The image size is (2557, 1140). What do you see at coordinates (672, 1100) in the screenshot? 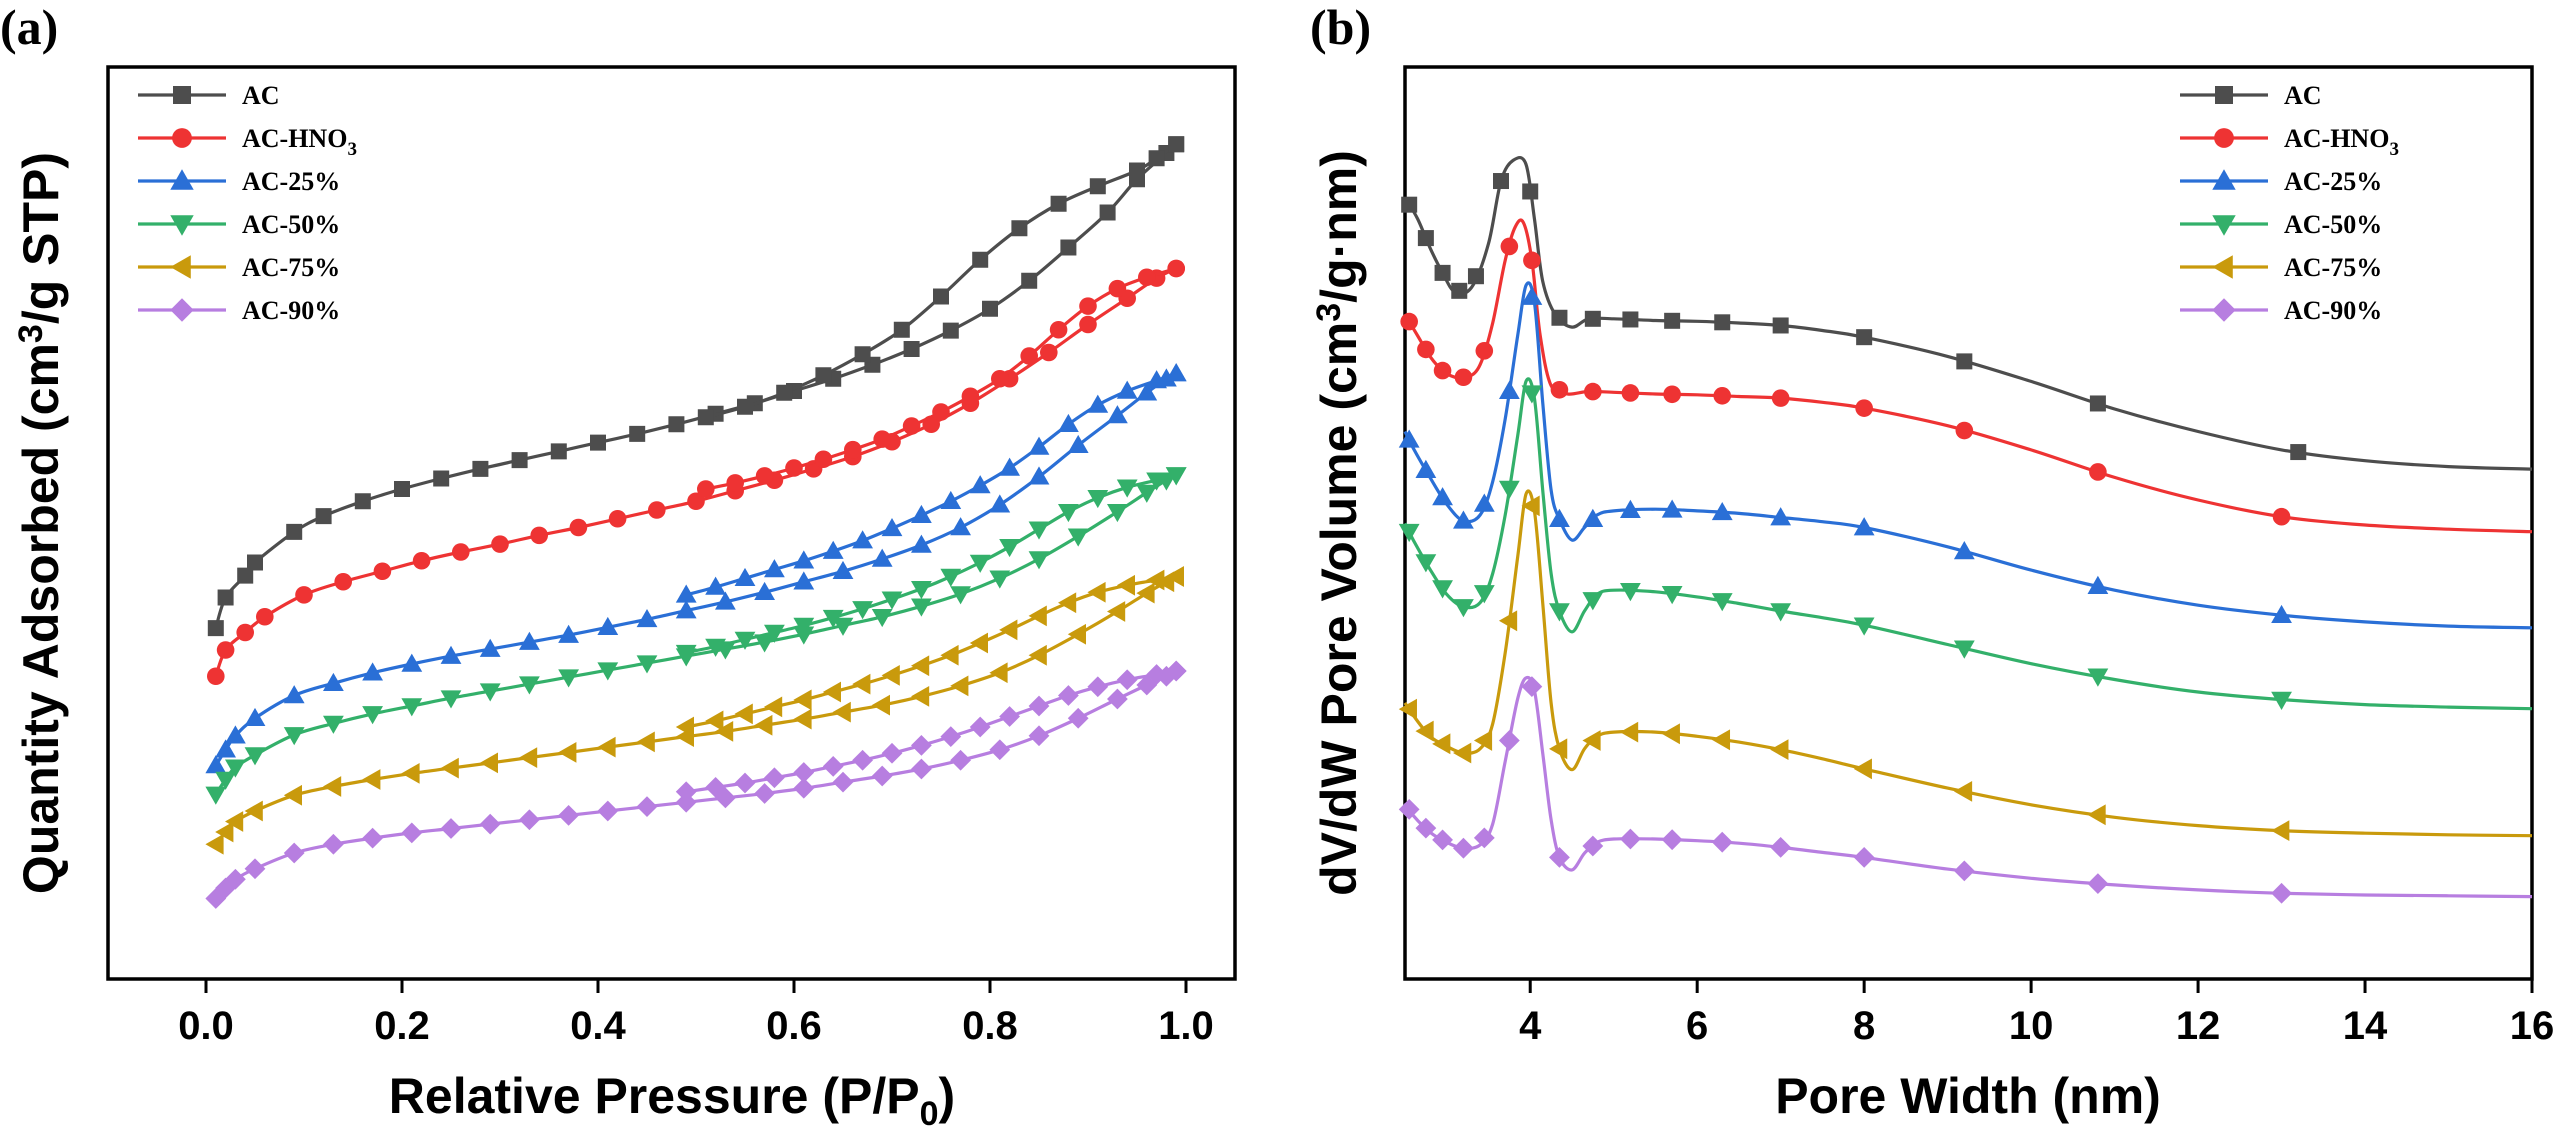
I see `panel-a-xlabel: Relative Pressure (P/P0)` at bounding box center [672, 1100].